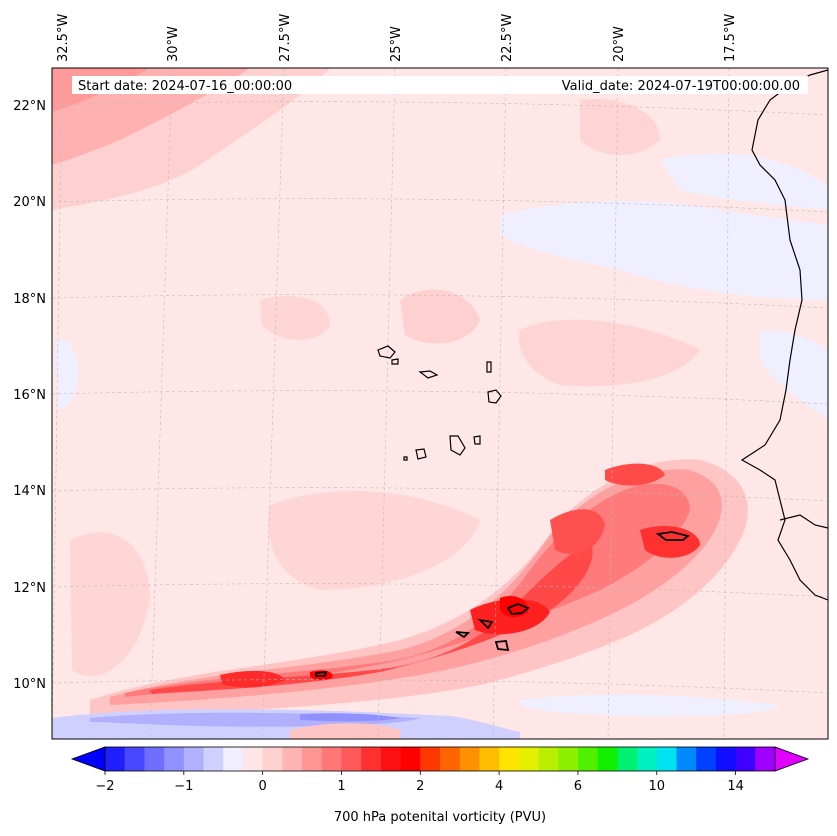  What do you see at coordinates (396, 44) in the screenshot?
I see `lon-label: 25°W` at bounding box center [396, 44].